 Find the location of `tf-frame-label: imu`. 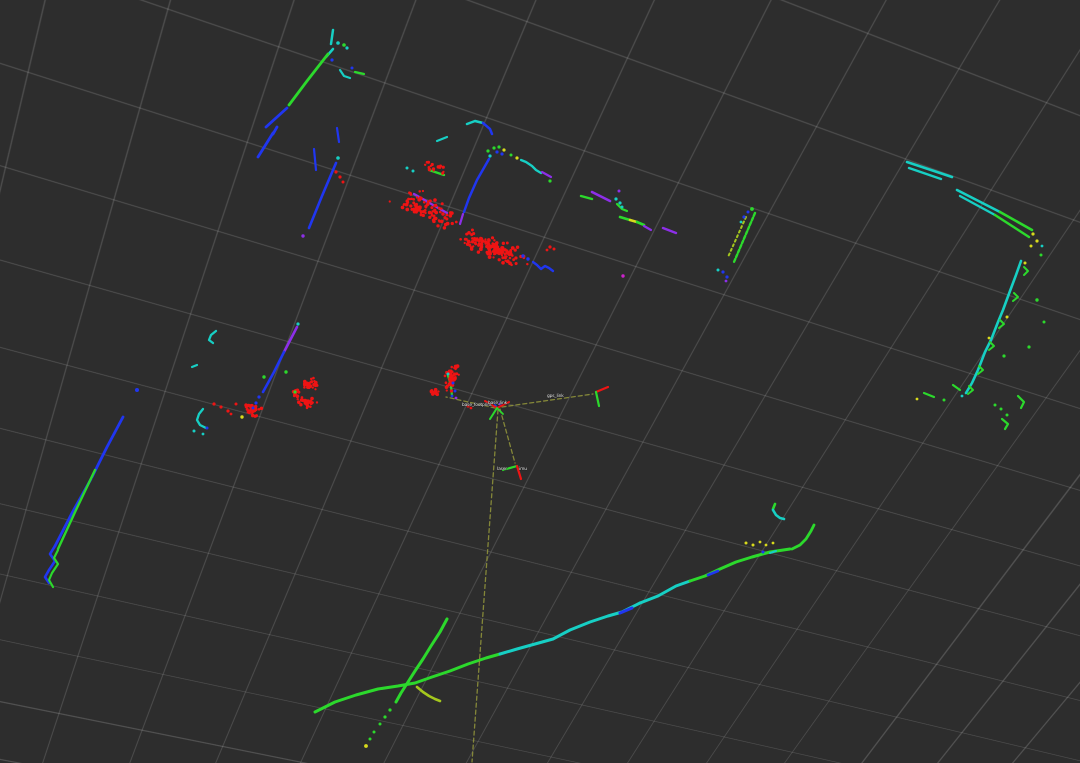

tf-frame-label: imu is located at coordinates (523, 469).